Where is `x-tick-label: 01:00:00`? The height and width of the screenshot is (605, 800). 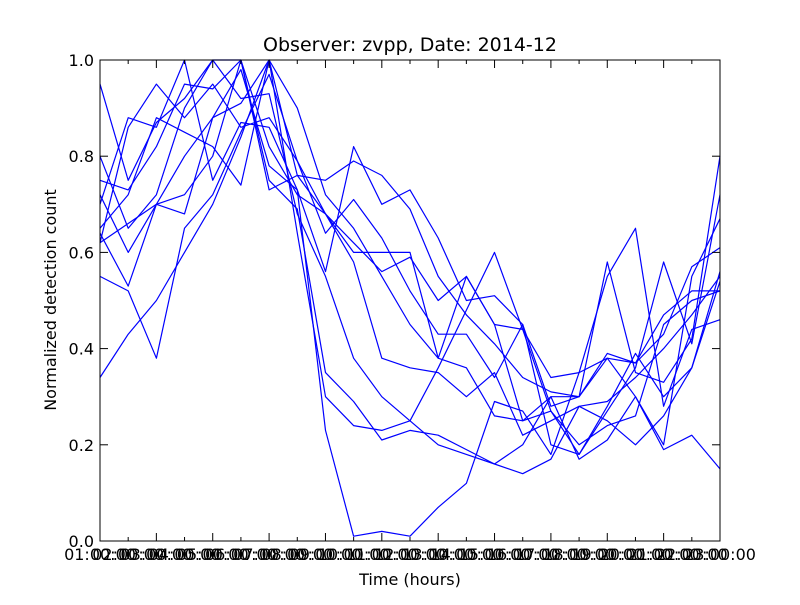
x-tick-label: 01:00:00 is located at coordinates (100, 554).